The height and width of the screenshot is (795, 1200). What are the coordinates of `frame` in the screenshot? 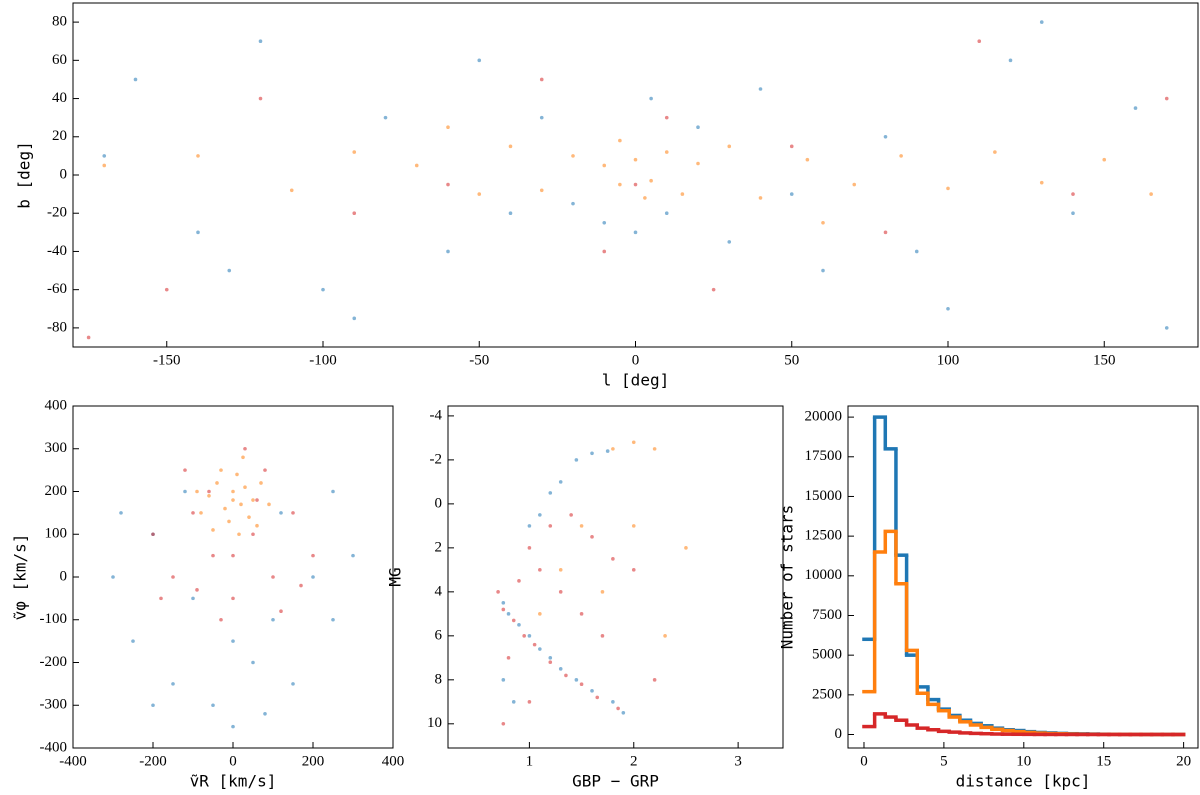 It's located at (1023, 577).